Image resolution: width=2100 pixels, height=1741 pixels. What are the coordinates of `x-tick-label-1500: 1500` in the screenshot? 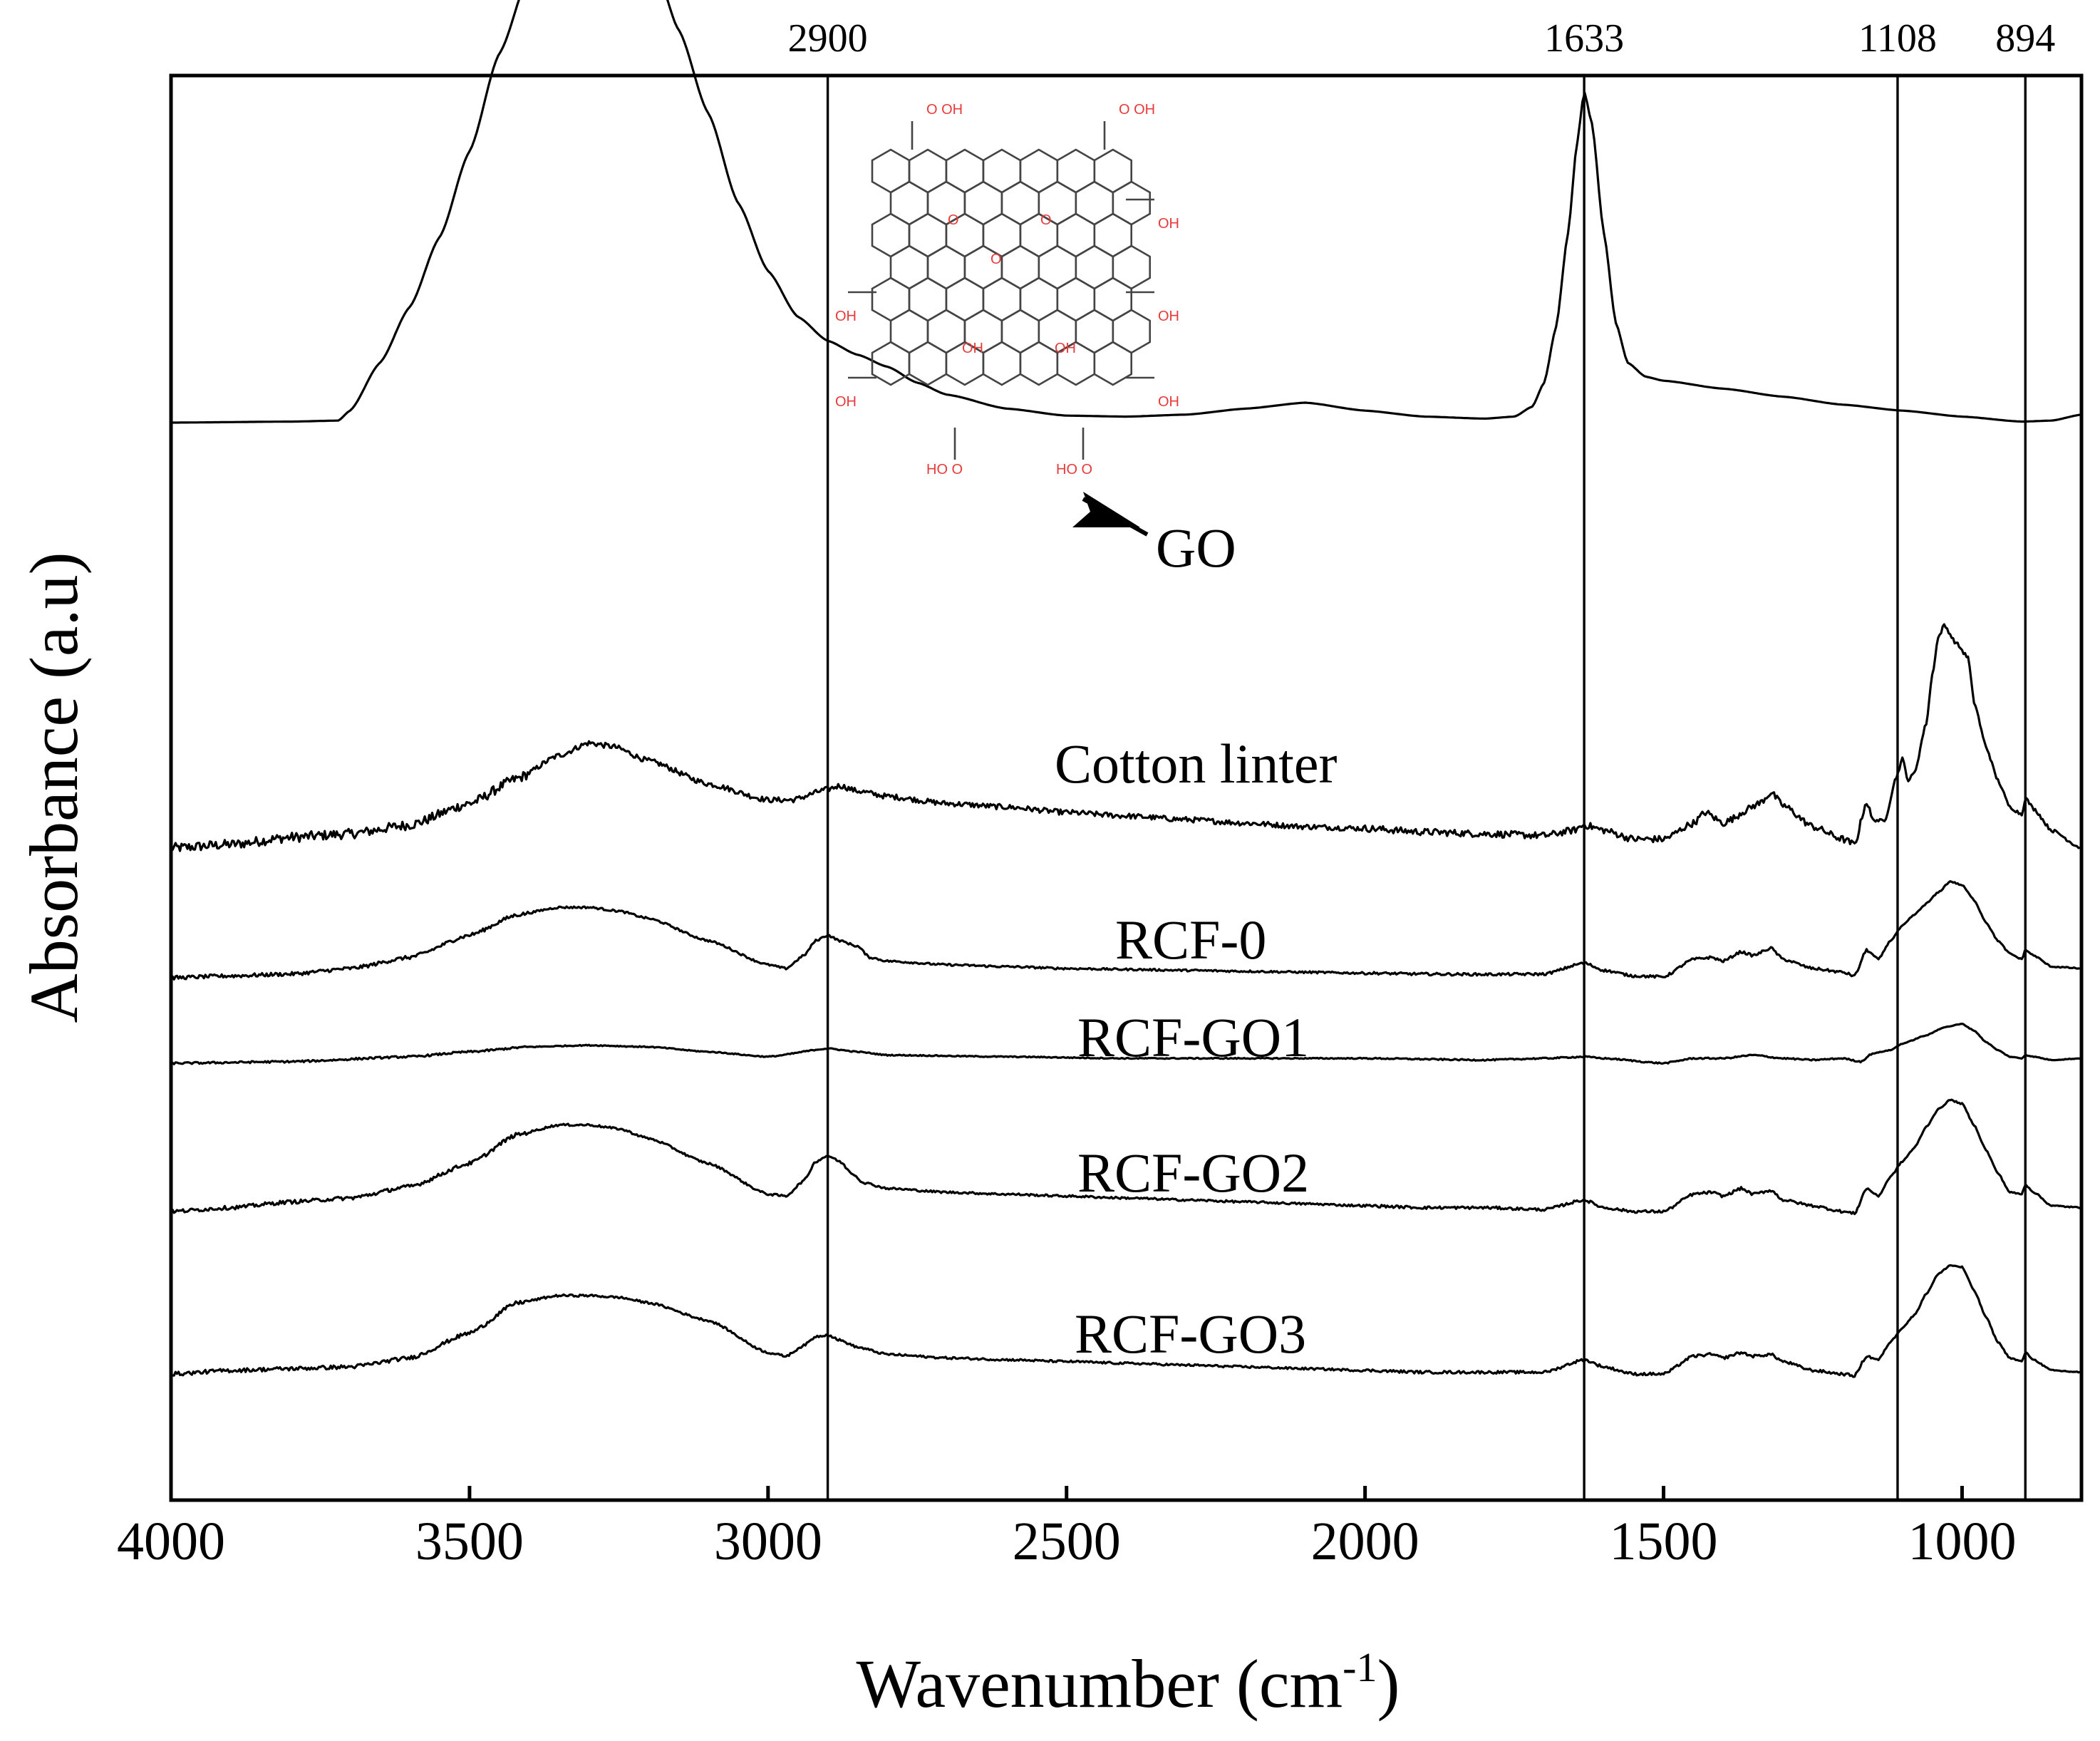 It's located at (1664, 1541).